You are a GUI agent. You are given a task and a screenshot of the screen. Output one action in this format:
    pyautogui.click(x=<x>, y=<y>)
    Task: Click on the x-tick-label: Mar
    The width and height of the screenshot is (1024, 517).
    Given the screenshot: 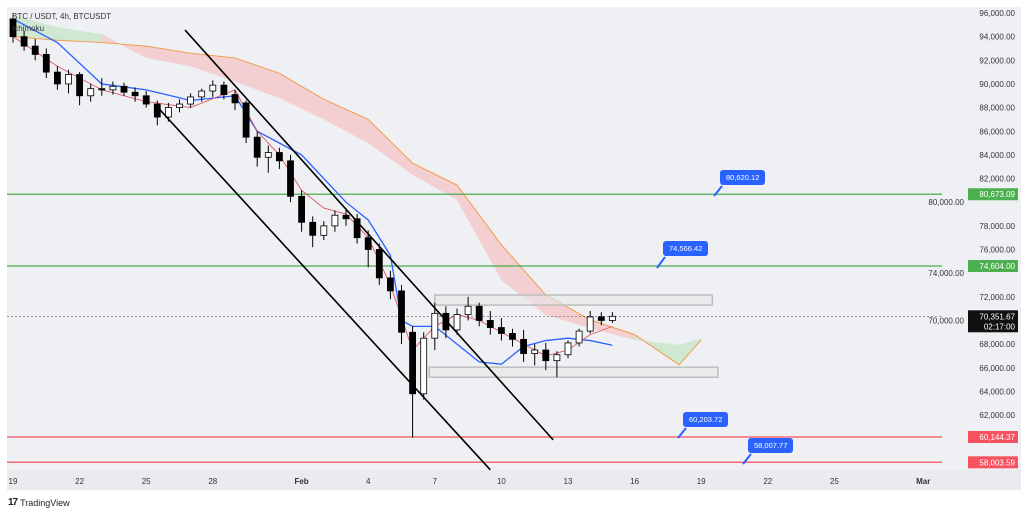 What is the action you would take?
    pyautogui.click(x=923, y=481)
    